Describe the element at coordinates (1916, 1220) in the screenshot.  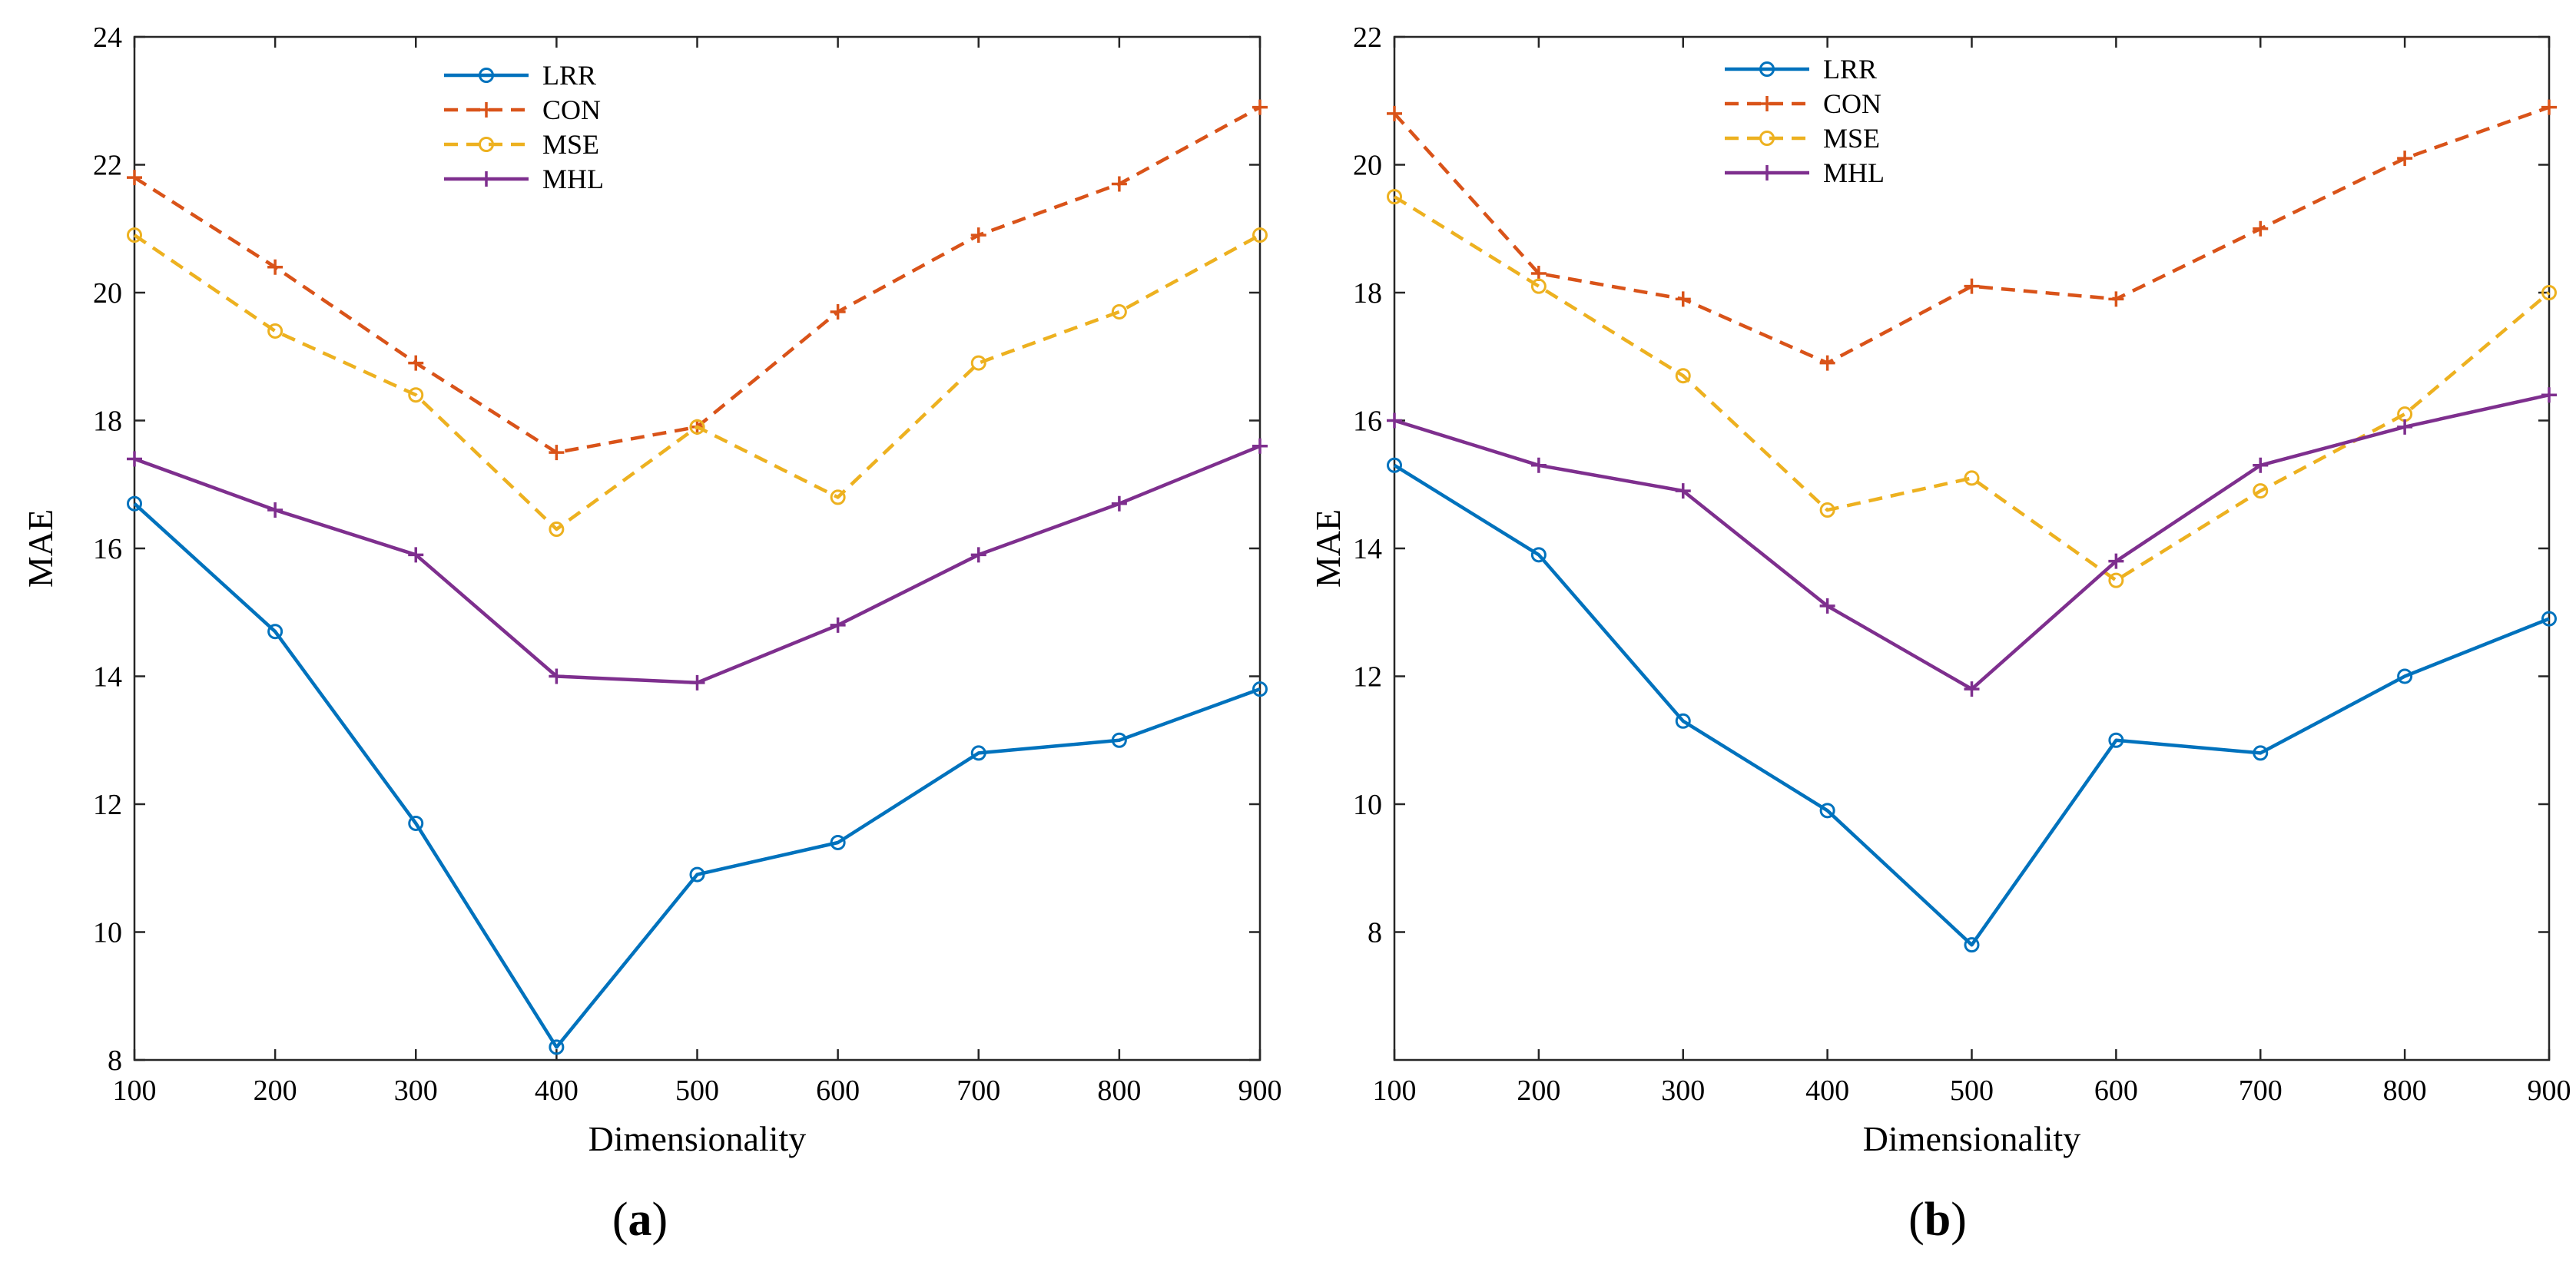
I see `caption-paren-open: (` at that location.